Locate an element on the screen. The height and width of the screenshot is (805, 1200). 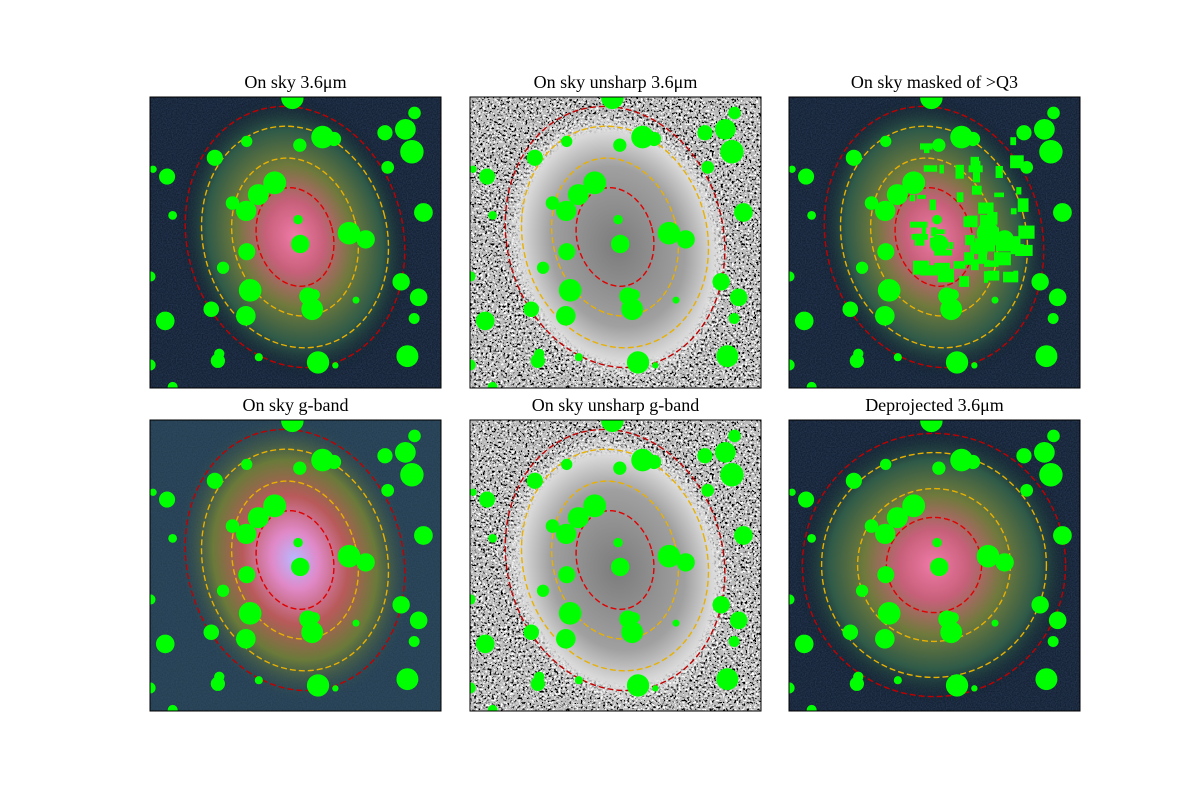
panel-frame is located at coordinates (934, 565).